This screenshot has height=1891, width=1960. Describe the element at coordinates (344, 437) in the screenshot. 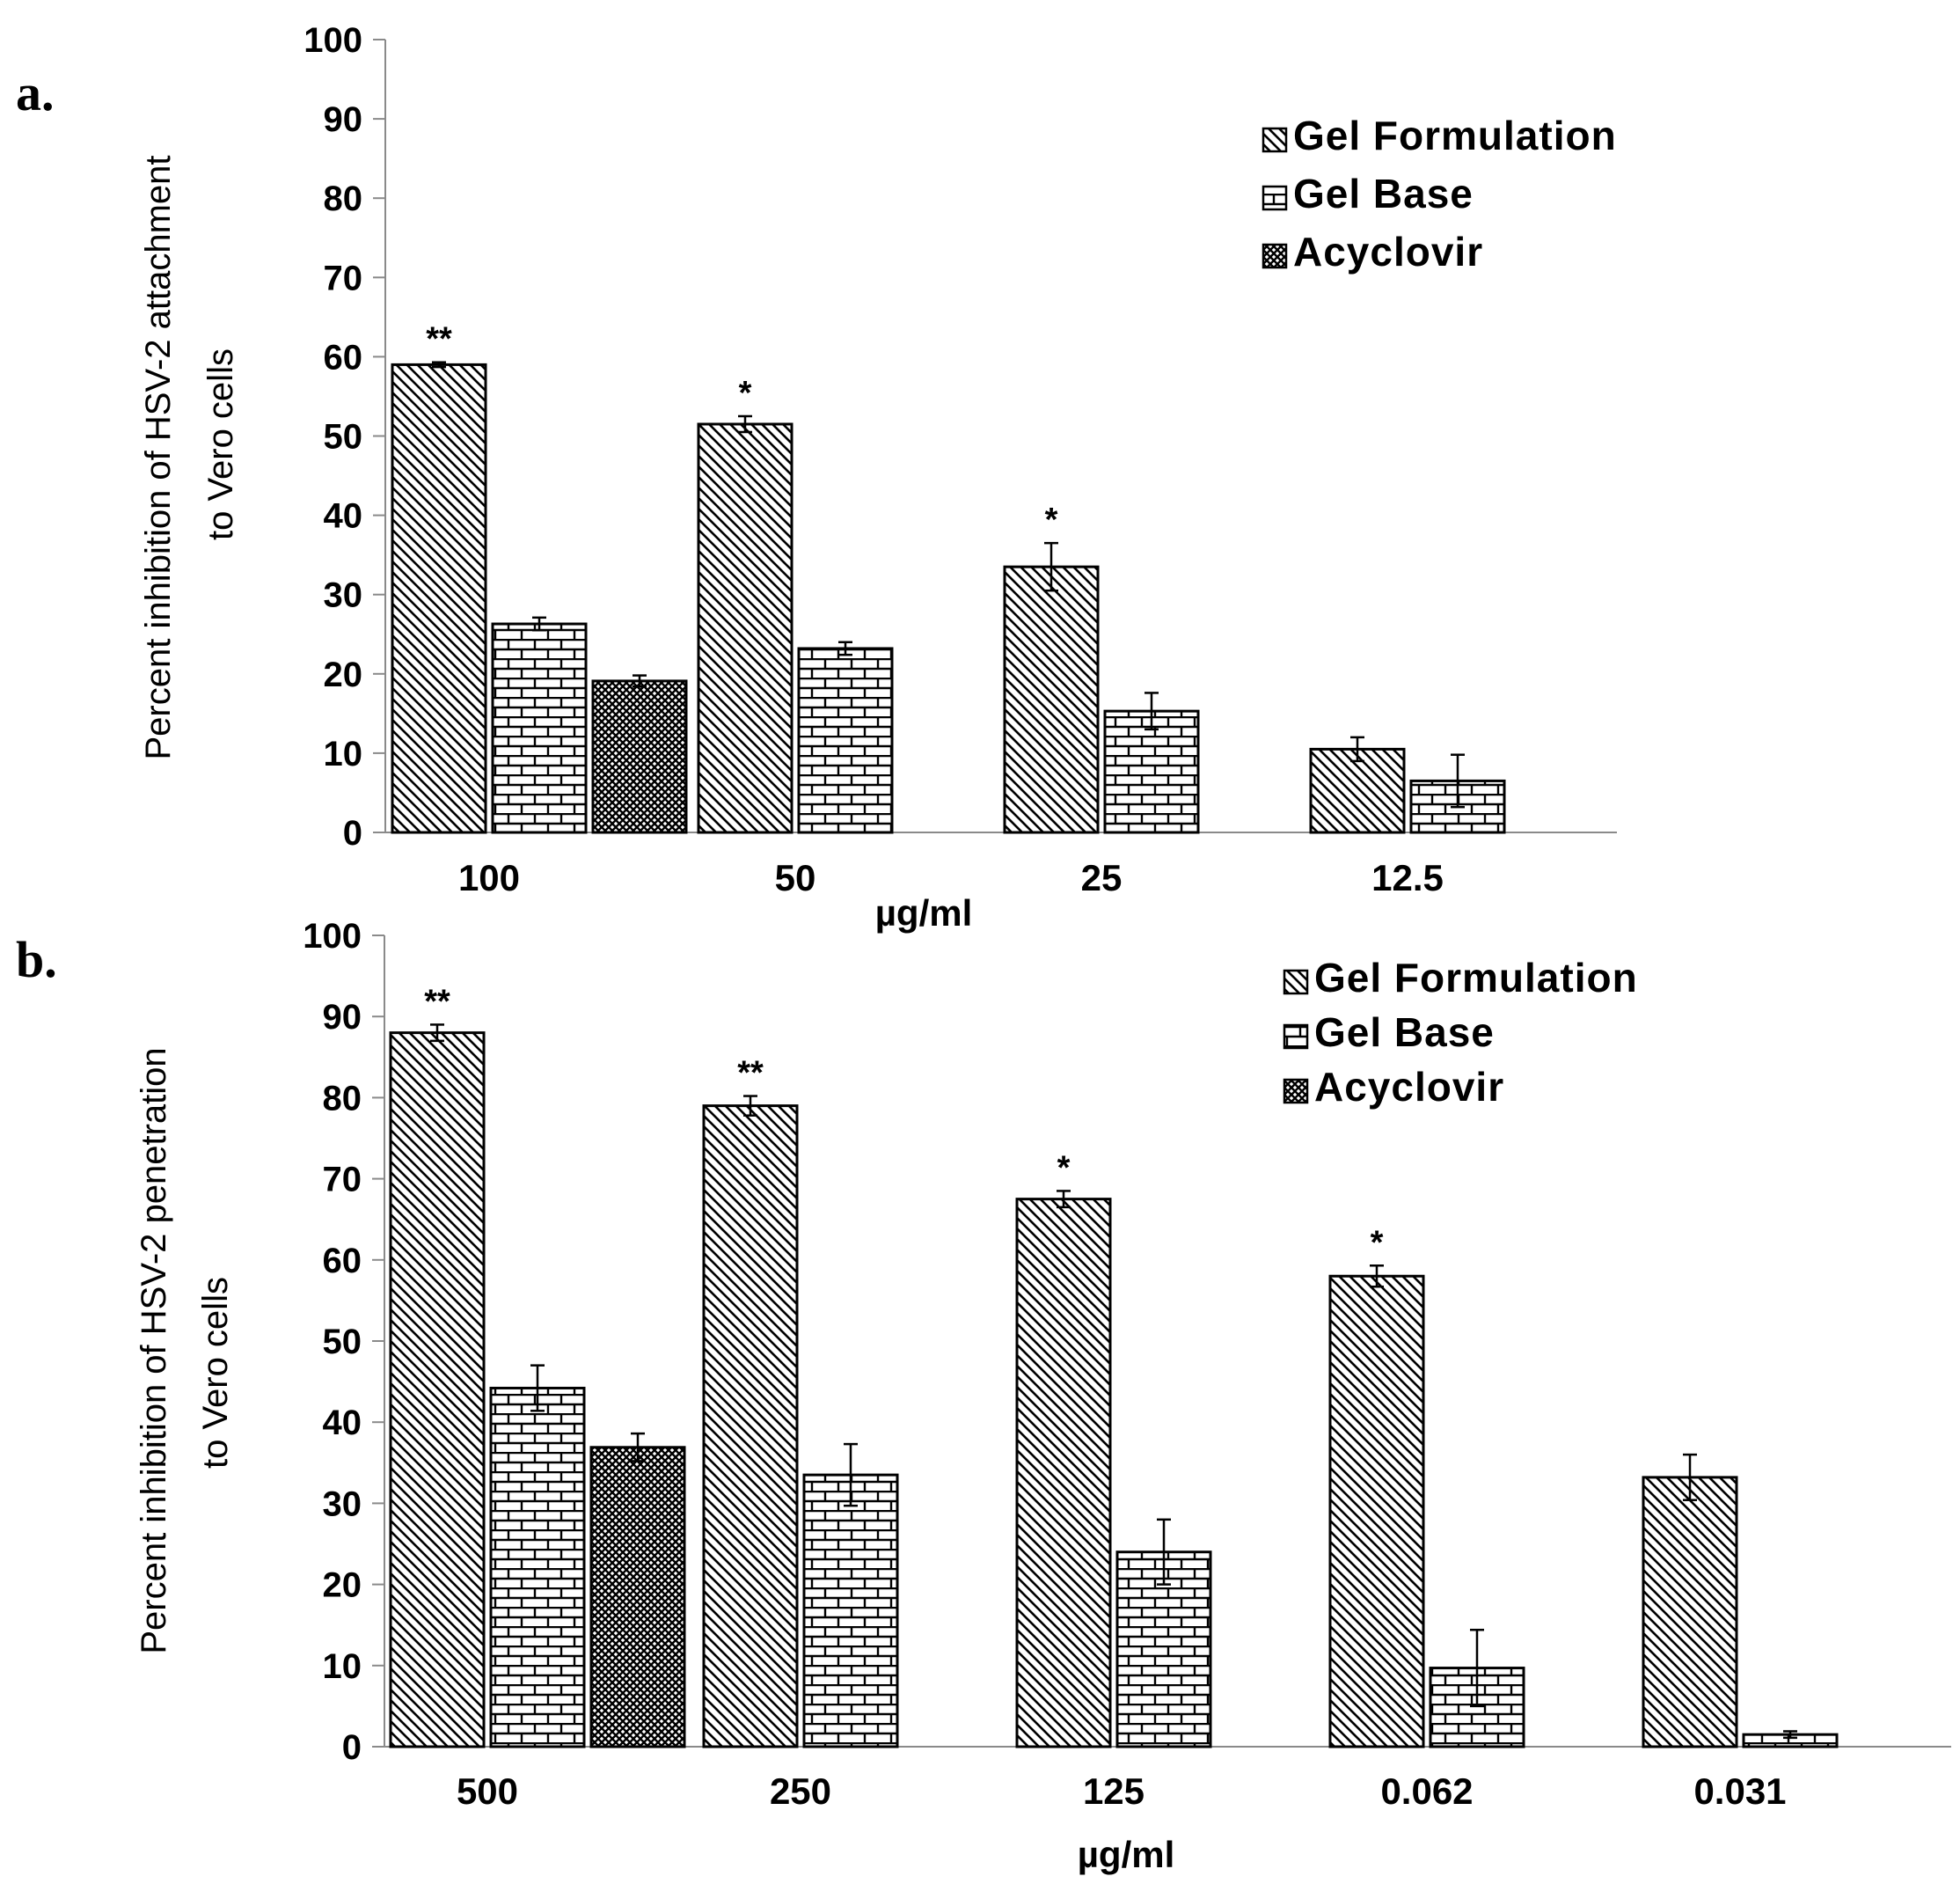

I see `panel-a-y-tick-label: 50` at that location.